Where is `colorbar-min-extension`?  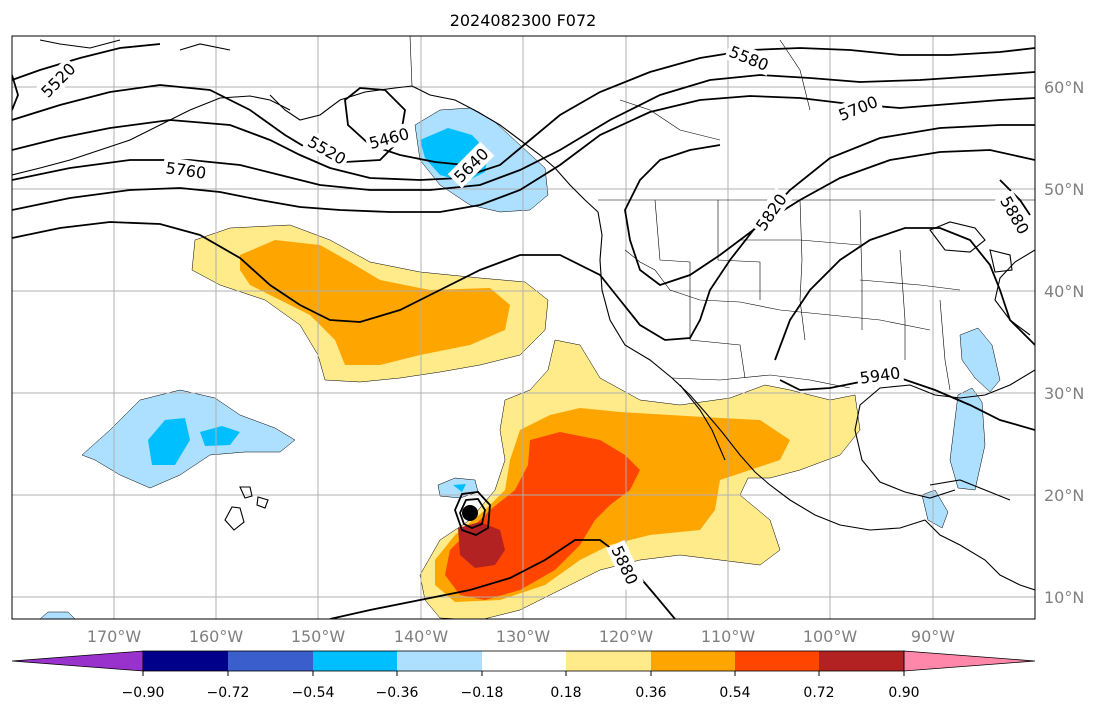
colorbar-min-extension is located at coordinates (77, 661).